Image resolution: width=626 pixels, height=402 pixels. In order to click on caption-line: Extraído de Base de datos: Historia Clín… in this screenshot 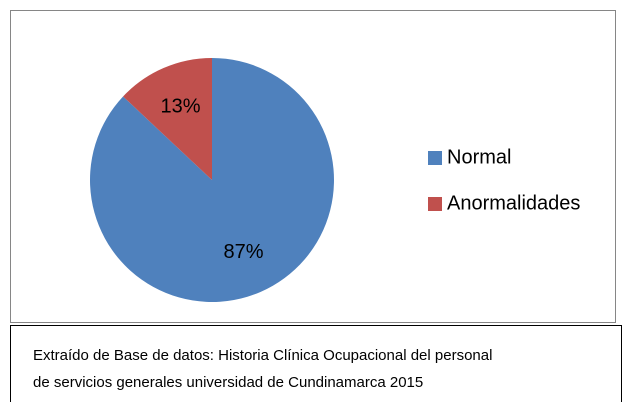, I will do `click(262, 355)`.